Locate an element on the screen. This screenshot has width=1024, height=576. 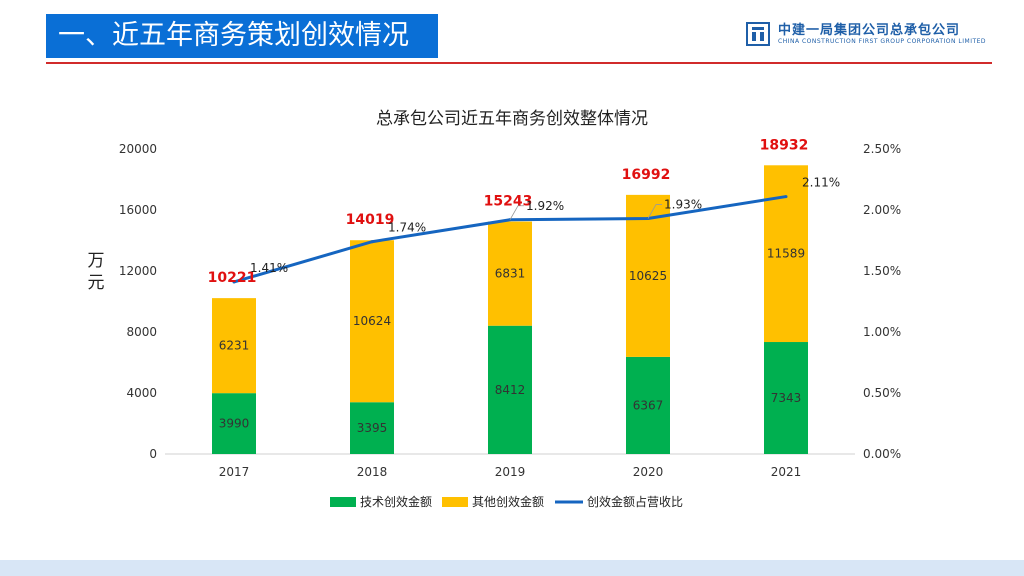
y2-tick-label: 1.50% is located at coordinates (882, 271).